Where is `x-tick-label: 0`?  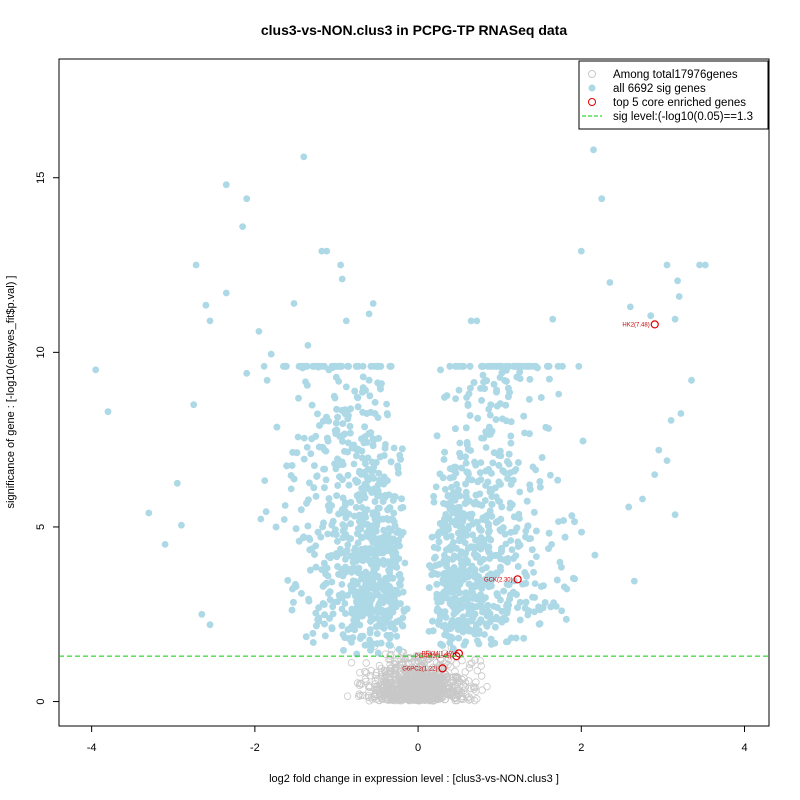
x-tick-label: 0 is located at coordinates (418, 748).